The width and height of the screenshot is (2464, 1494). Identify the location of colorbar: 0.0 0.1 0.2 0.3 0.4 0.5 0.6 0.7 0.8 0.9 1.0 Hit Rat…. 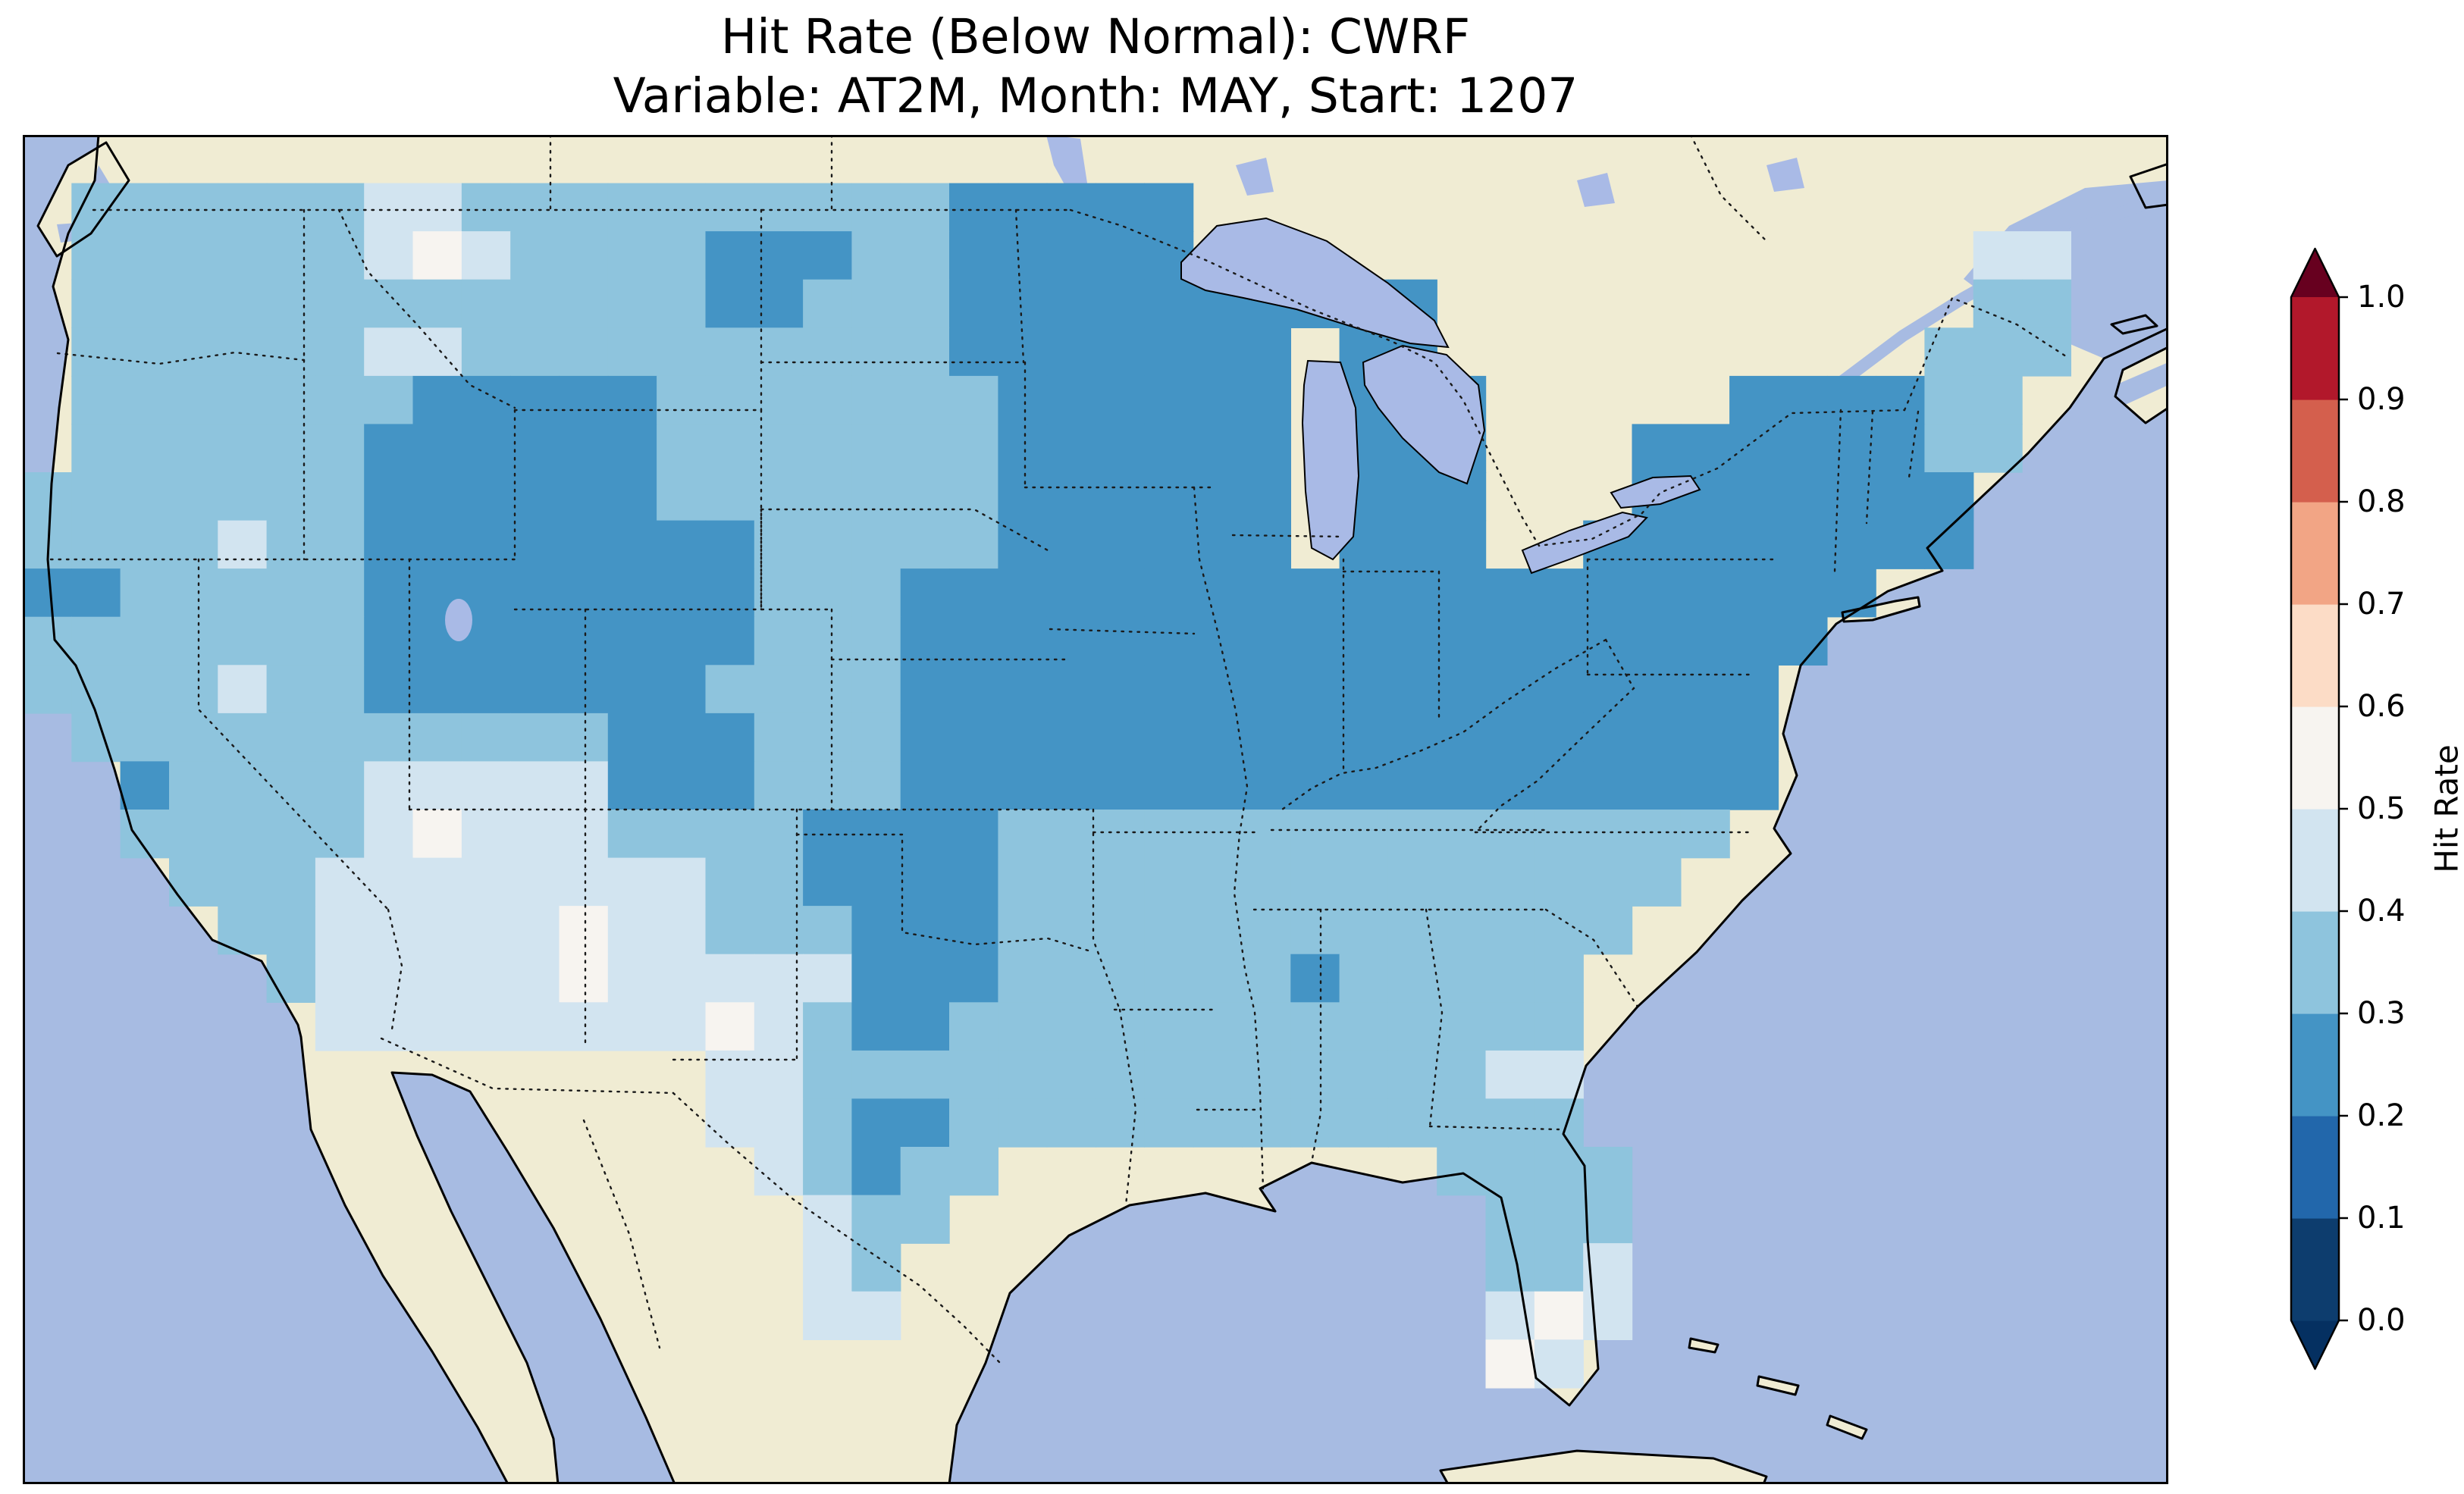
(2377, 808).